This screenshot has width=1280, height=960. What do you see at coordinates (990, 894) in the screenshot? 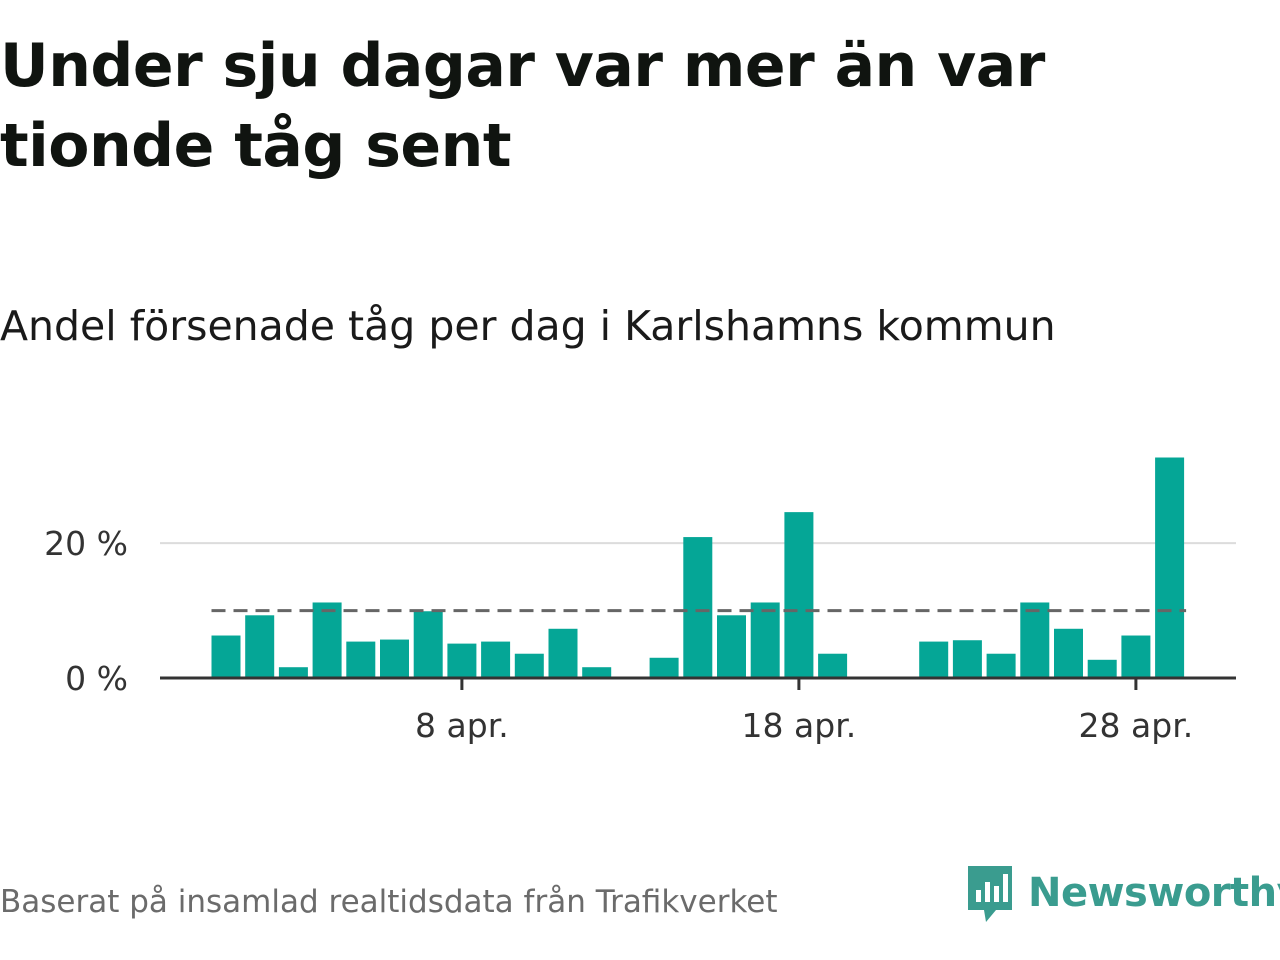
I see `newsworthy-logo-icon` at bounding box center [990, 894].